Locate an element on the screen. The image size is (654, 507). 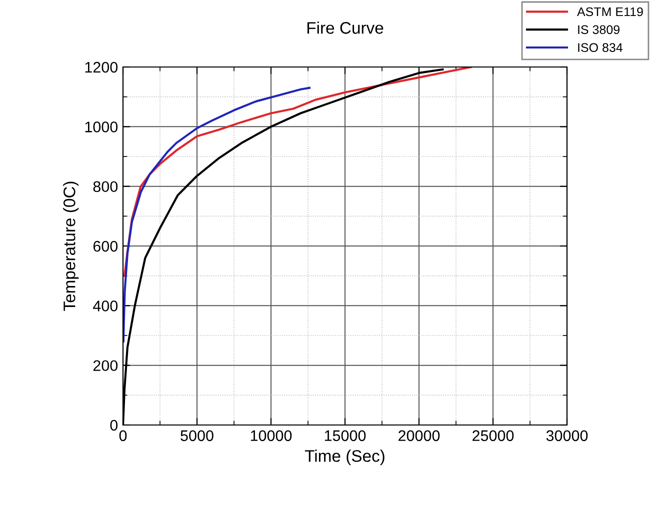
x-axis-title: Time (Sec) is located at coordinates (344, 458).